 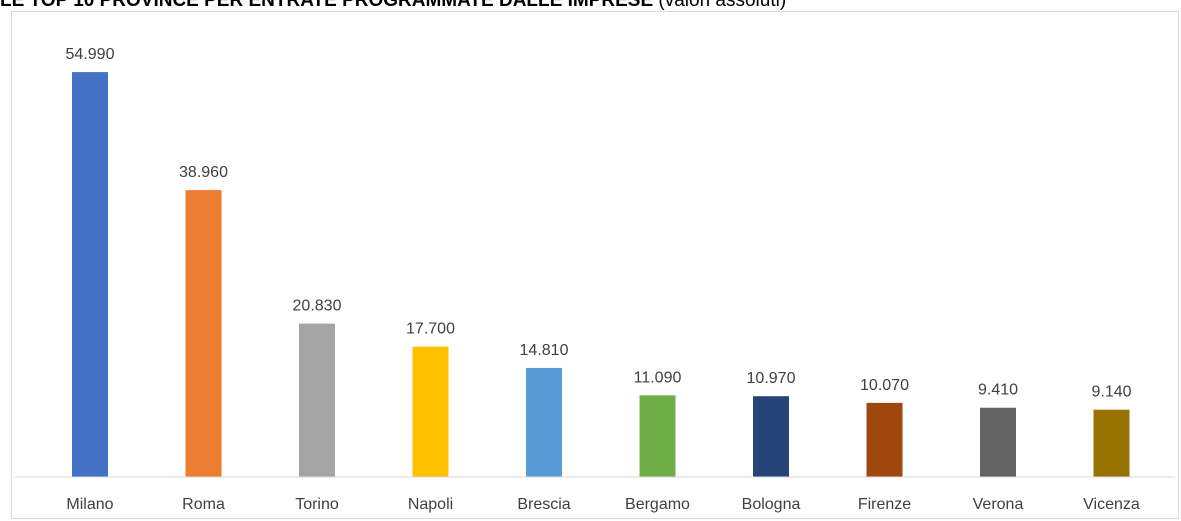 I want to click on bar-brescia, so click(x=544, y=422).